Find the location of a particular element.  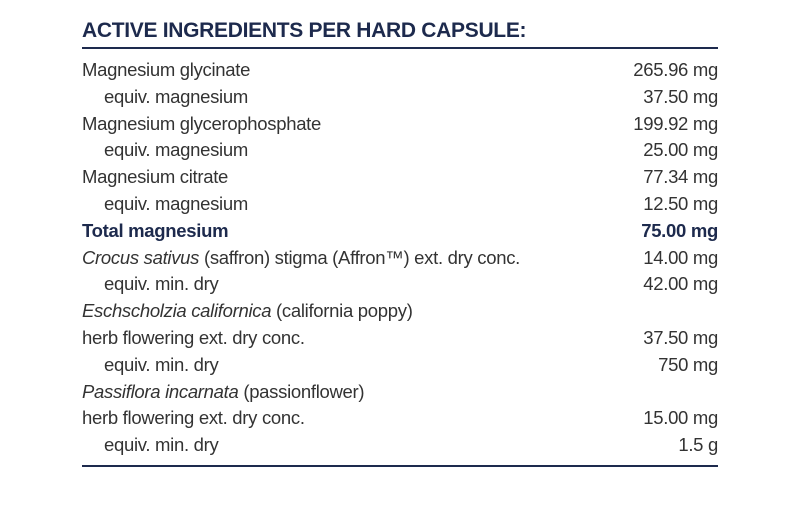

species: Crocus sativus is located at coordinates (141, 257).